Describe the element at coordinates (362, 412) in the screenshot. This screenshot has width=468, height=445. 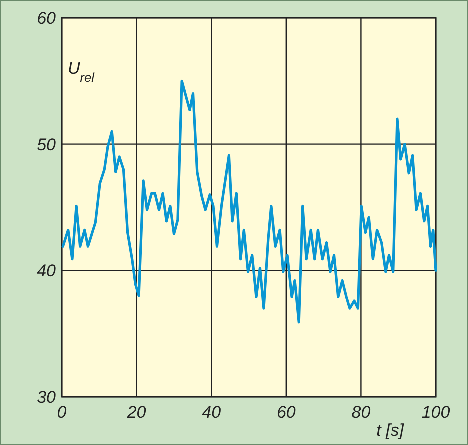
I see `x-tick-label: 80` at that location.